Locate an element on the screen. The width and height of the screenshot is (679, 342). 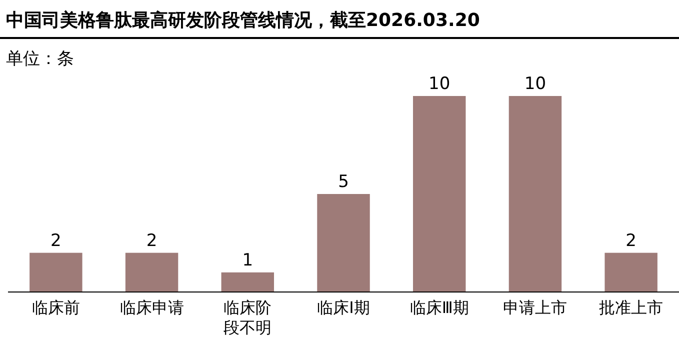
x-tick-label: 临床阶段不明 is located at coordinates (248, 317).